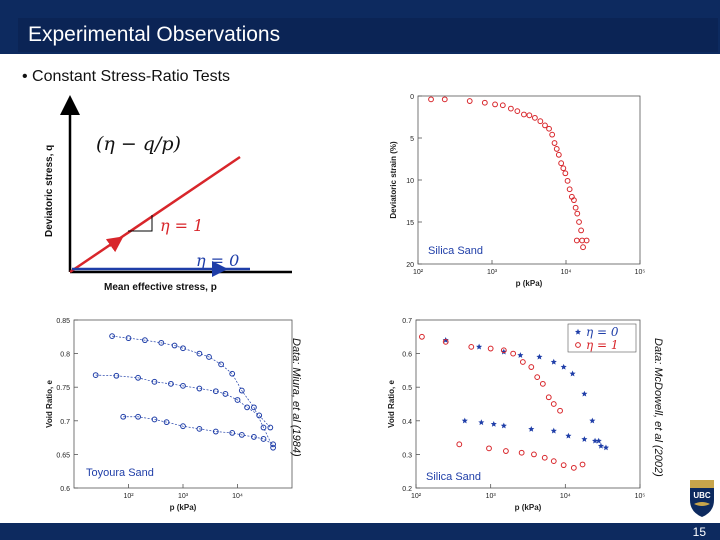 This screenshot has width=720, height=540. Describe the element at coordinates (360, 27) in the screenshot. I see `title-bar` at that location.